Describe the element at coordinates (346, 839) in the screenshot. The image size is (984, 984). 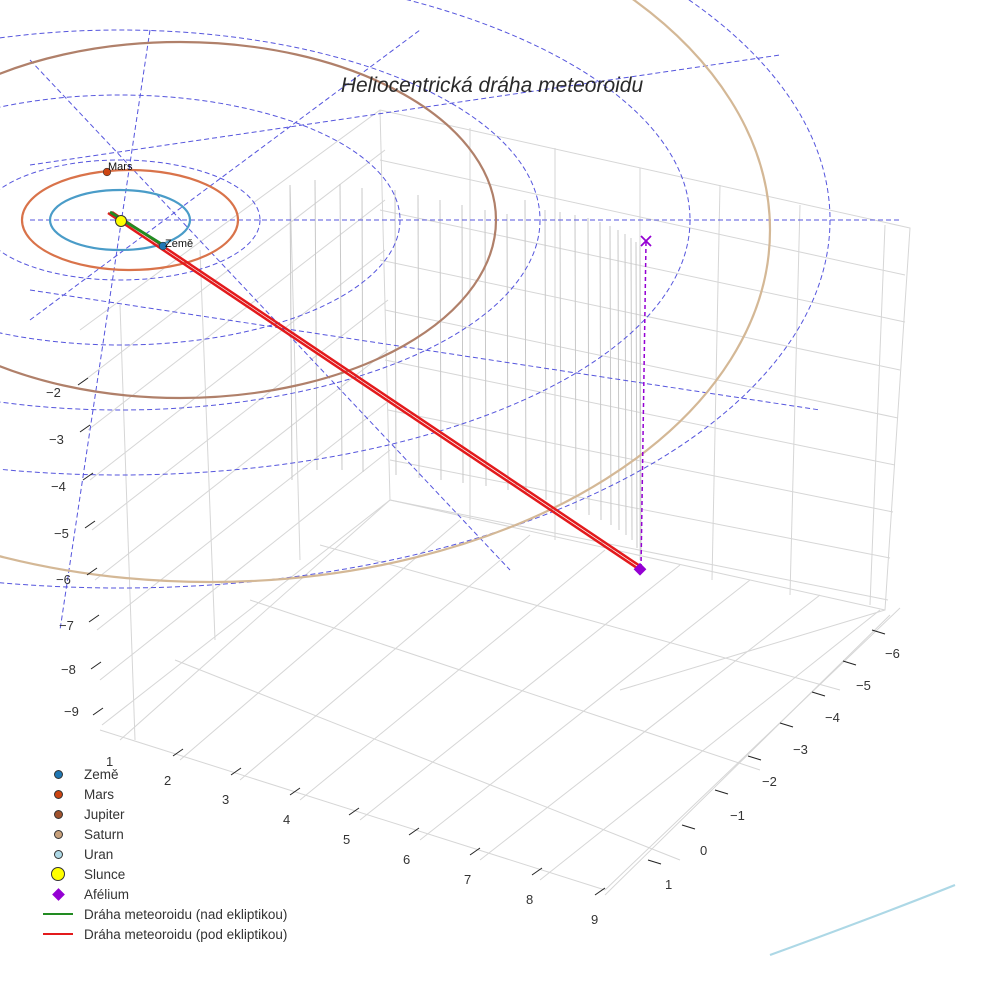
I see `svg-text: 5` at that location.